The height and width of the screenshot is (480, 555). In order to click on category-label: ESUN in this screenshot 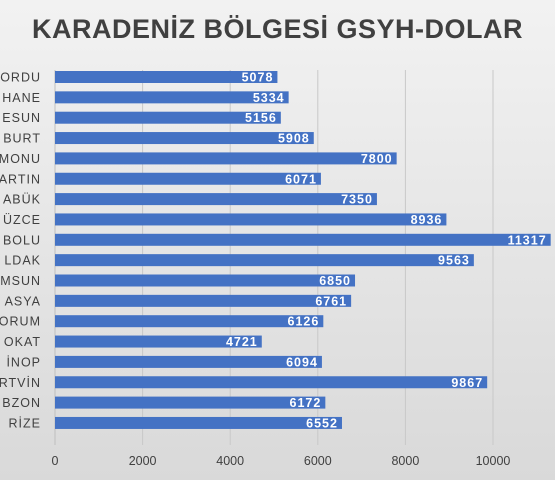, I will do `click(21, 118)`.